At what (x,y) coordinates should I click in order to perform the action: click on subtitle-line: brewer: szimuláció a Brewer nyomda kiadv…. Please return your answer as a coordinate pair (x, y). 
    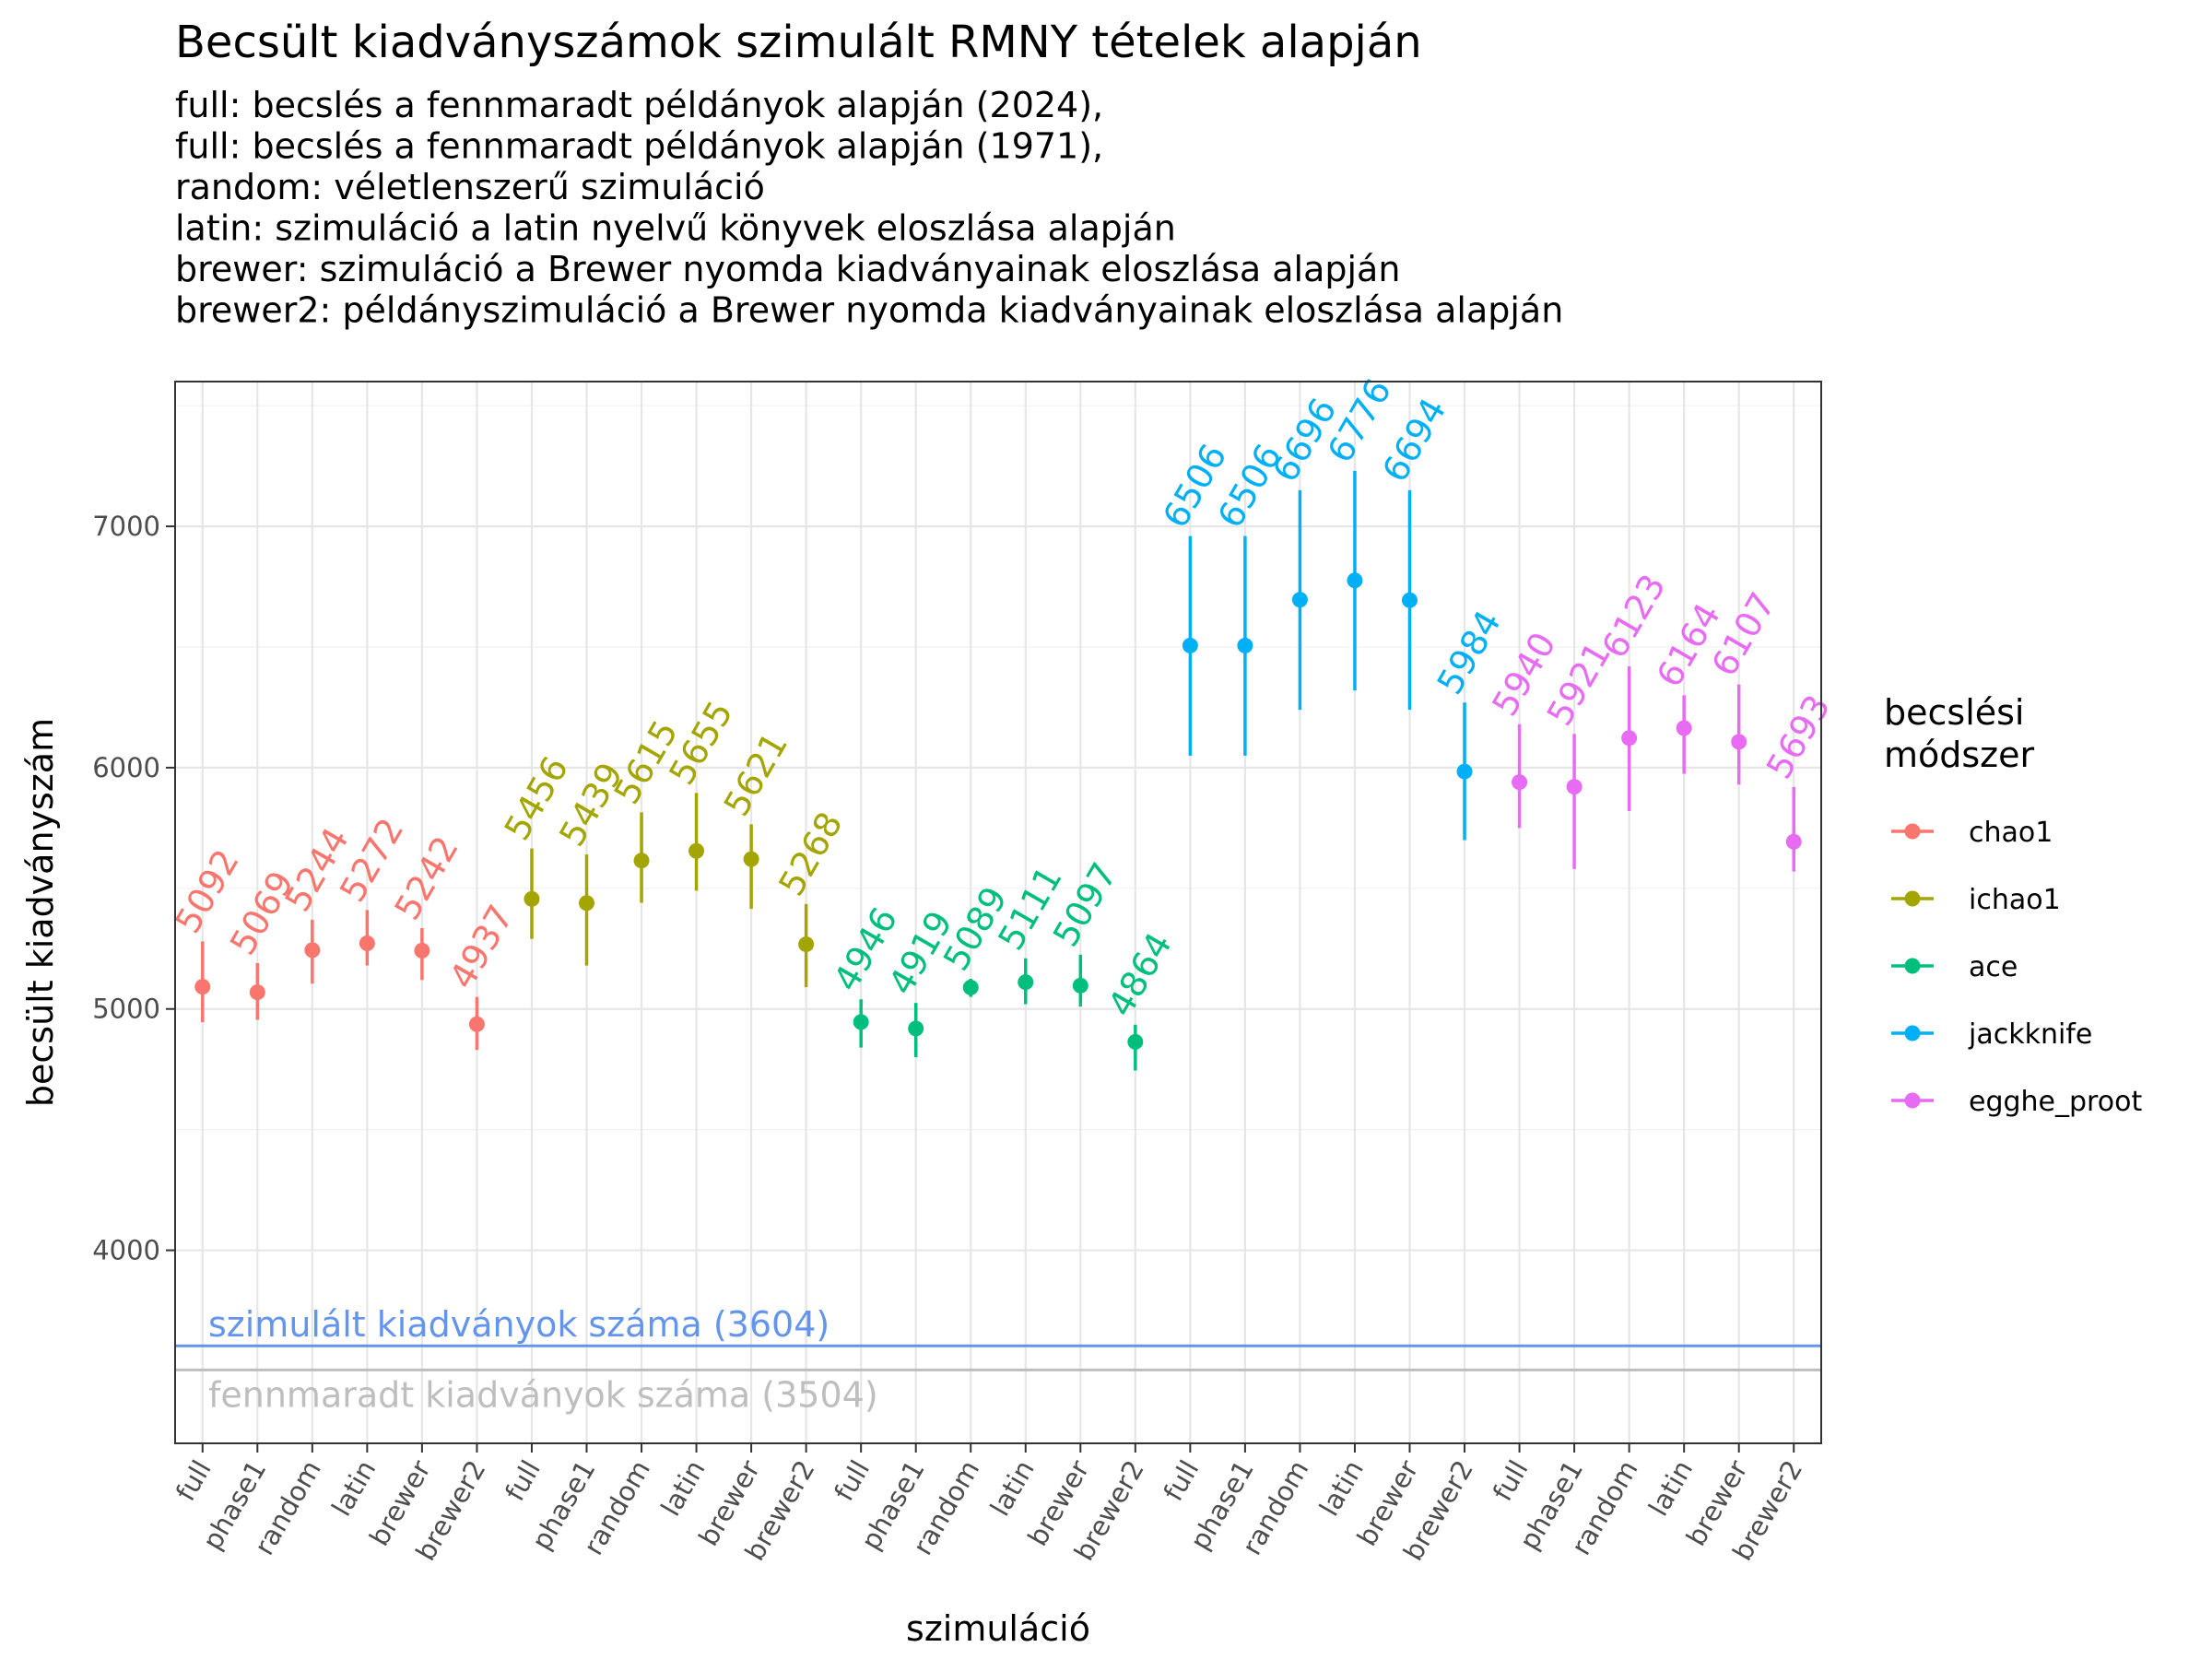
    Looking at the image, I should click on (787, 269).